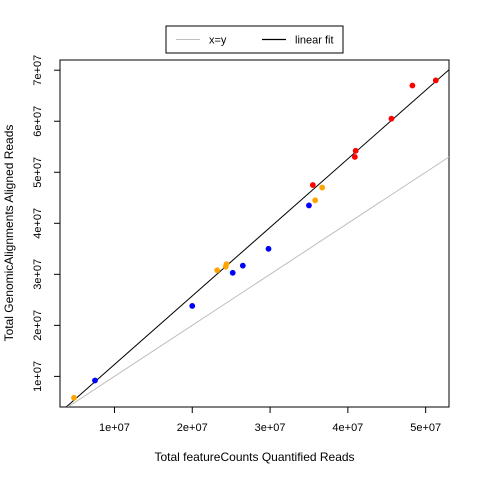 This screenshot has height=480, width=480. Describe the element at coordinates (46, 223) in the screenshot. I see `y-axis: 1e+07 2e+07 3e+07 4e+07 5e+07 6e+07 7e+07` at that location.